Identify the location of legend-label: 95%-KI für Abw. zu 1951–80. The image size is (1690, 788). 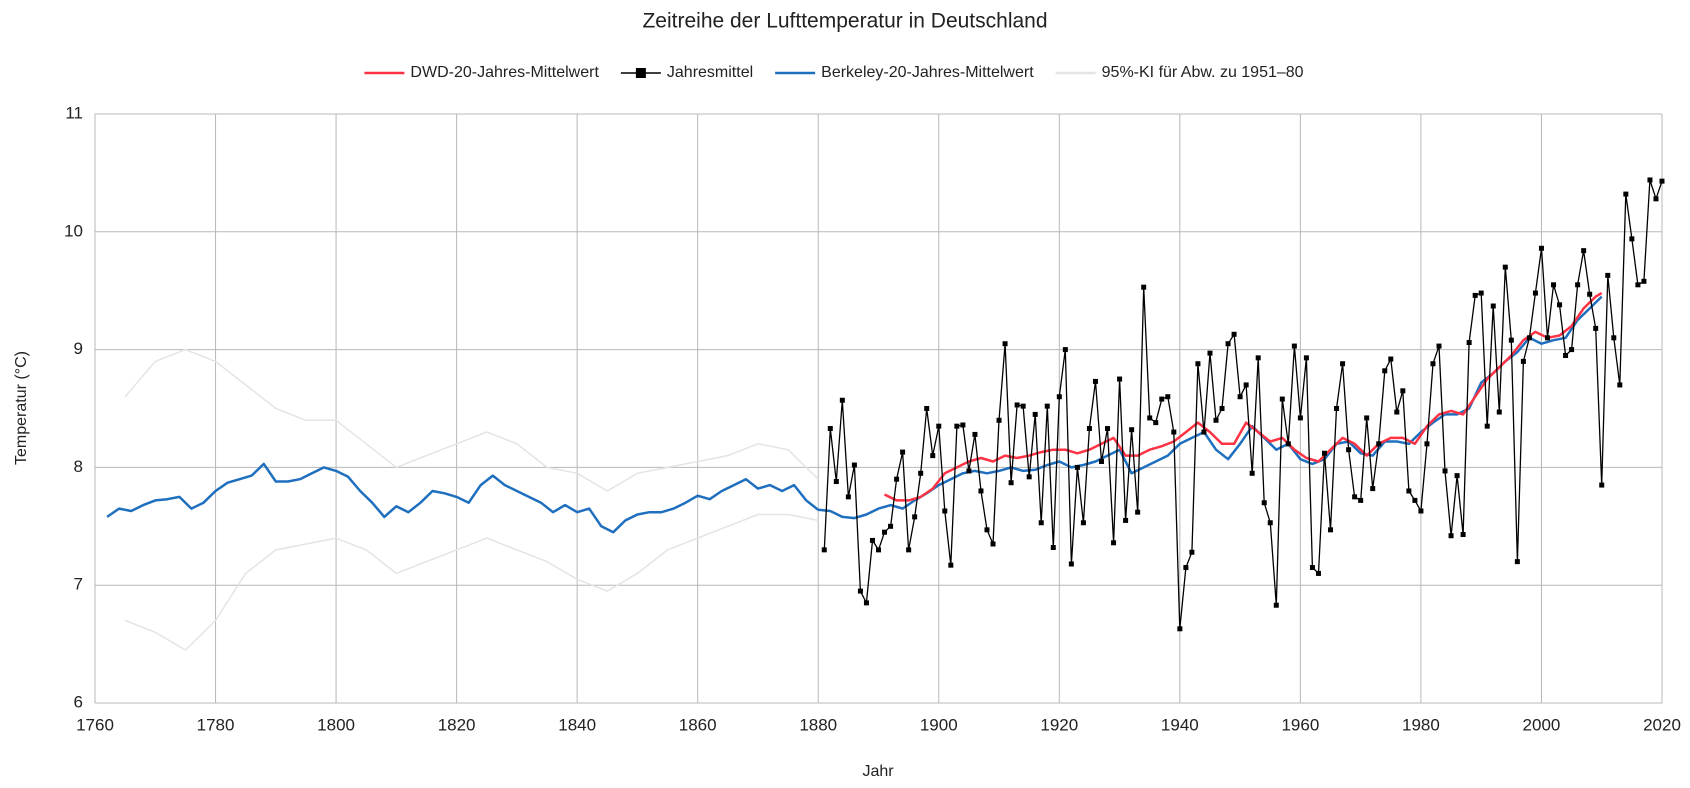
(1203, 72).